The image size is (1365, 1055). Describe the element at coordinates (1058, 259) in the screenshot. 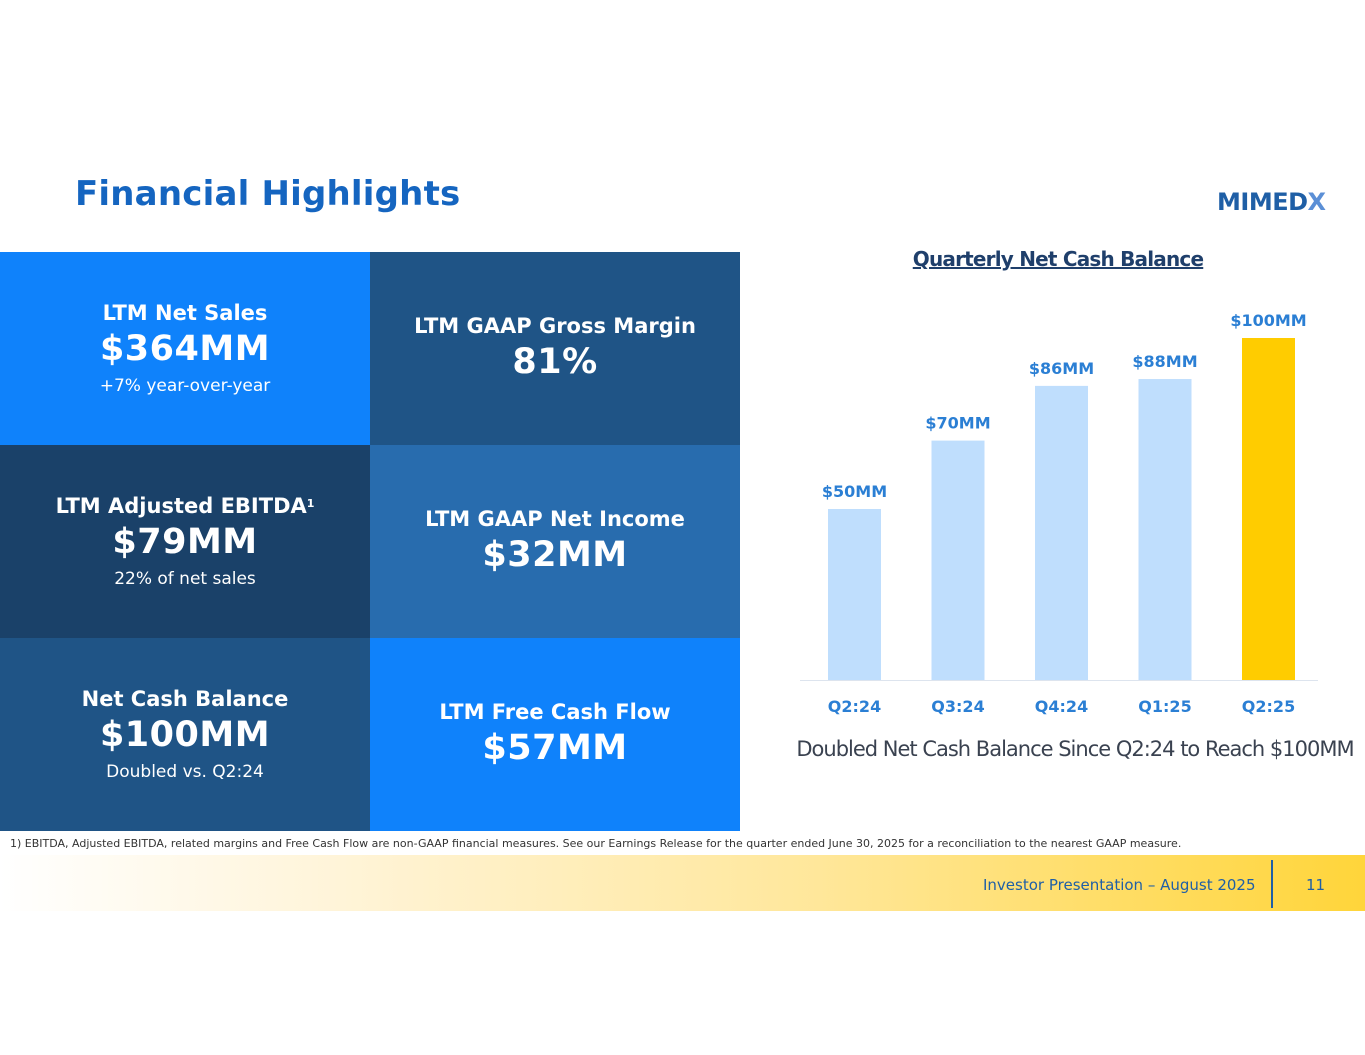

I see `chart-title: Quarterly Net Cash Balance` at that location.